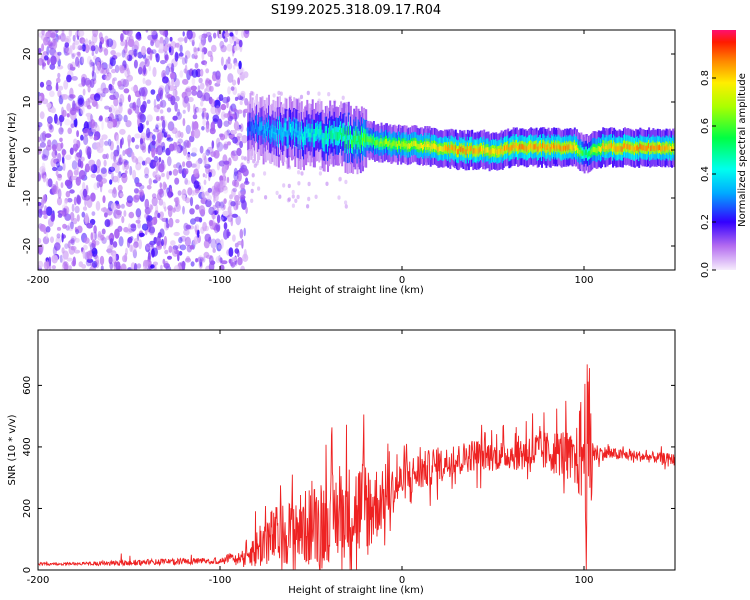 The width and height of the screenshot is (750, 600). What do you see at coordinates (583, 280) in the screenshot?
I see `x-tick-label: 100` at bounding box center [583, 280].